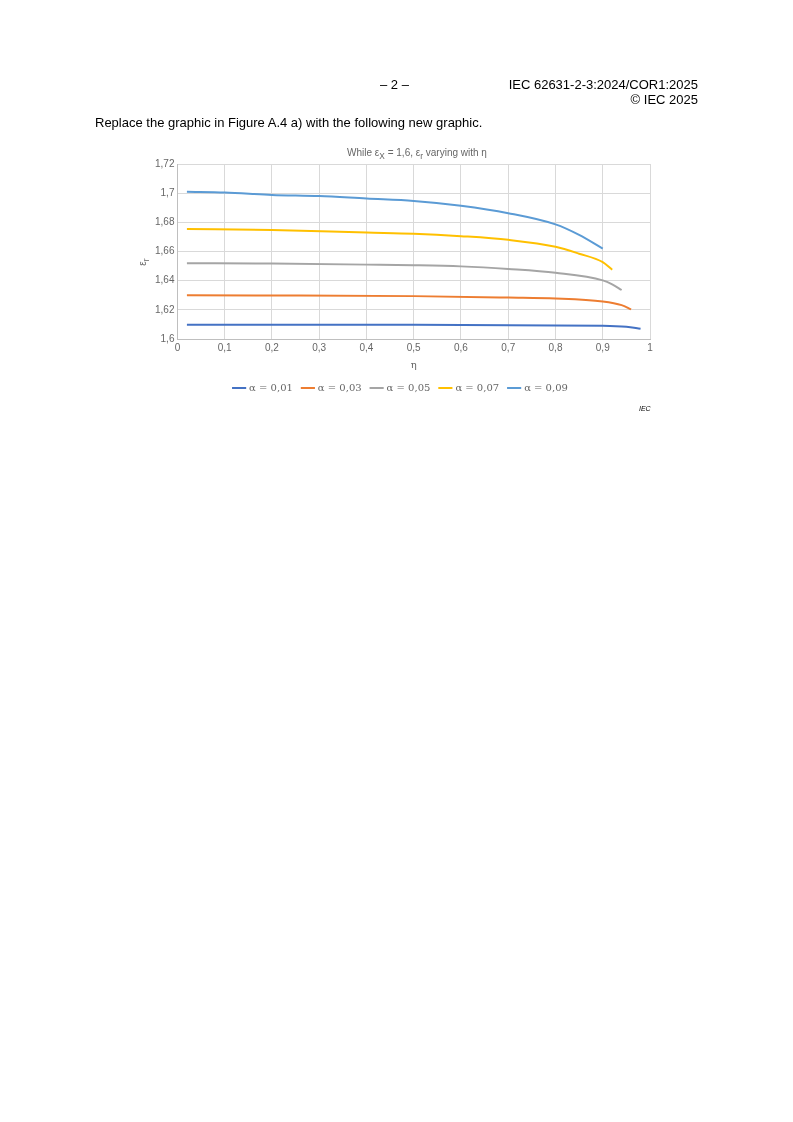  What do you see at coordinates (408, 387) in the screenshot?
I see `legend-label: α = 0,05` at bounding box center [408, 387].